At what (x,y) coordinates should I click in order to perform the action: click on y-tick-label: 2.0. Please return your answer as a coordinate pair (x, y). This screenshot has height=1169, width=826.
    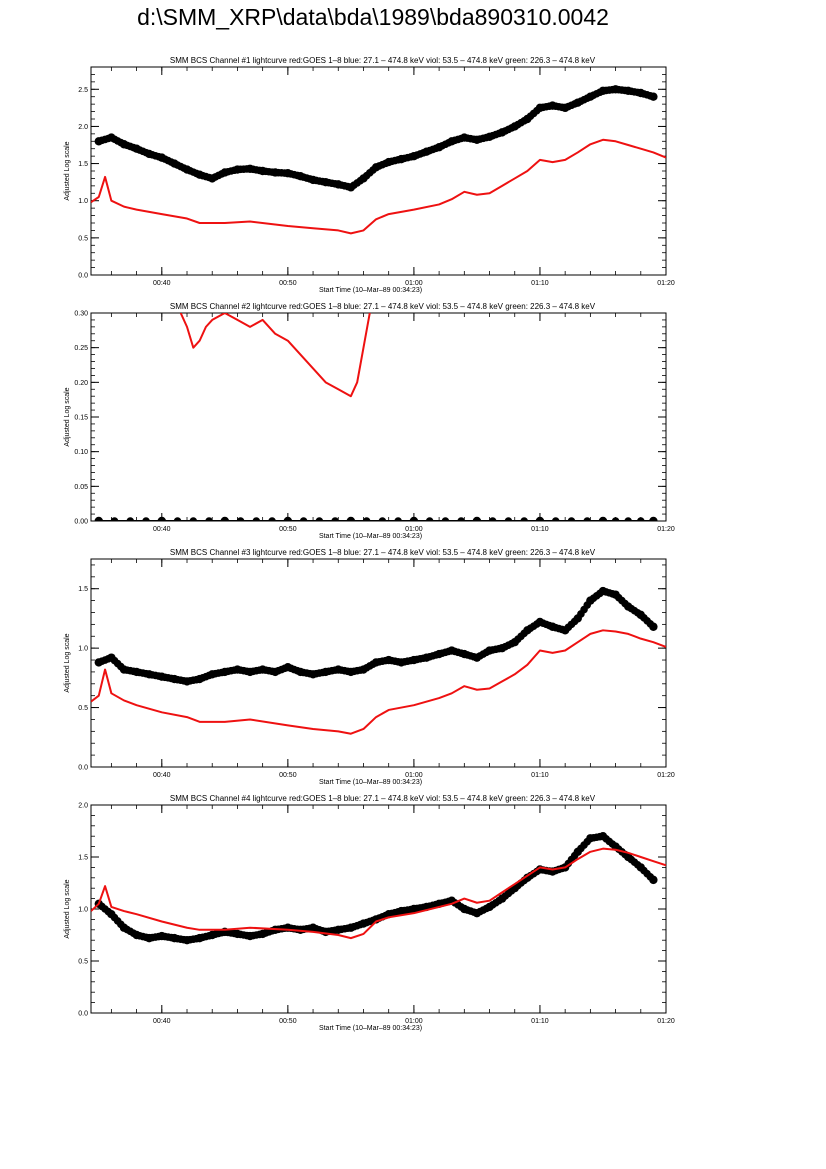
    Looking at the image, I should click on (83, 806).